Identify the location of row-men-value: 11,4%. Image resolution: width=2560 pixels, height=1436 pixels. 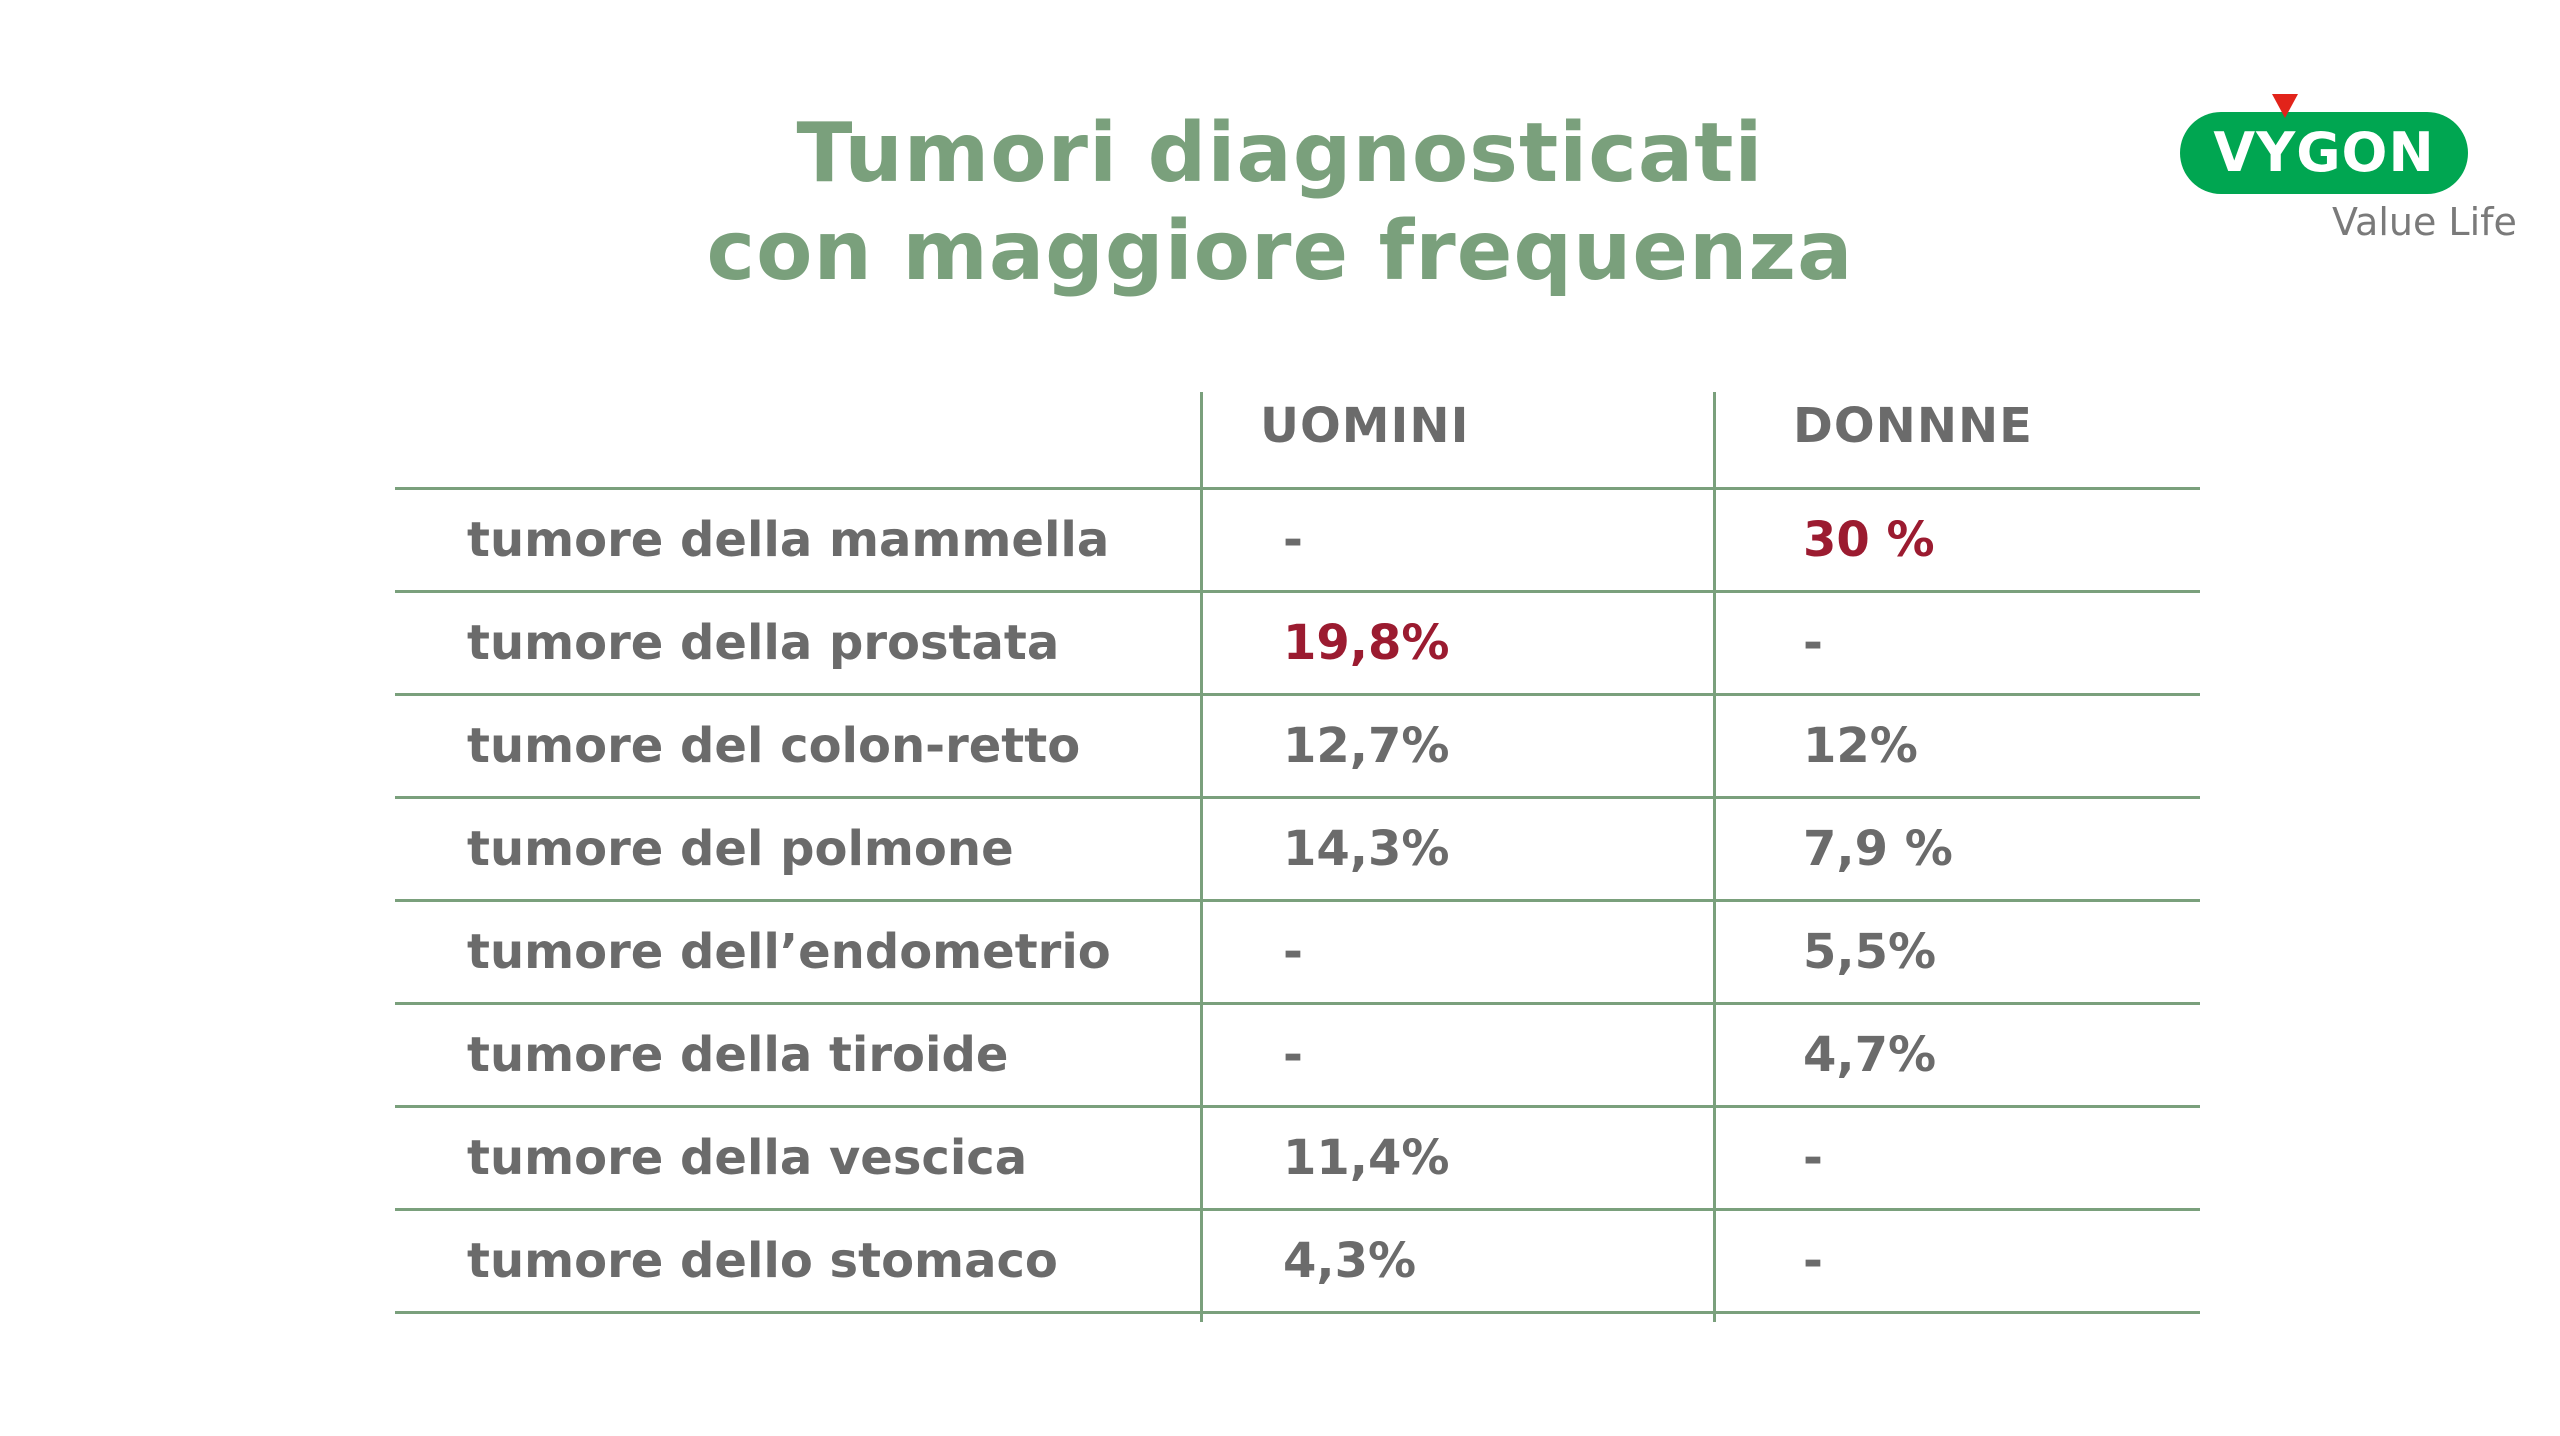
(1366, 1158).